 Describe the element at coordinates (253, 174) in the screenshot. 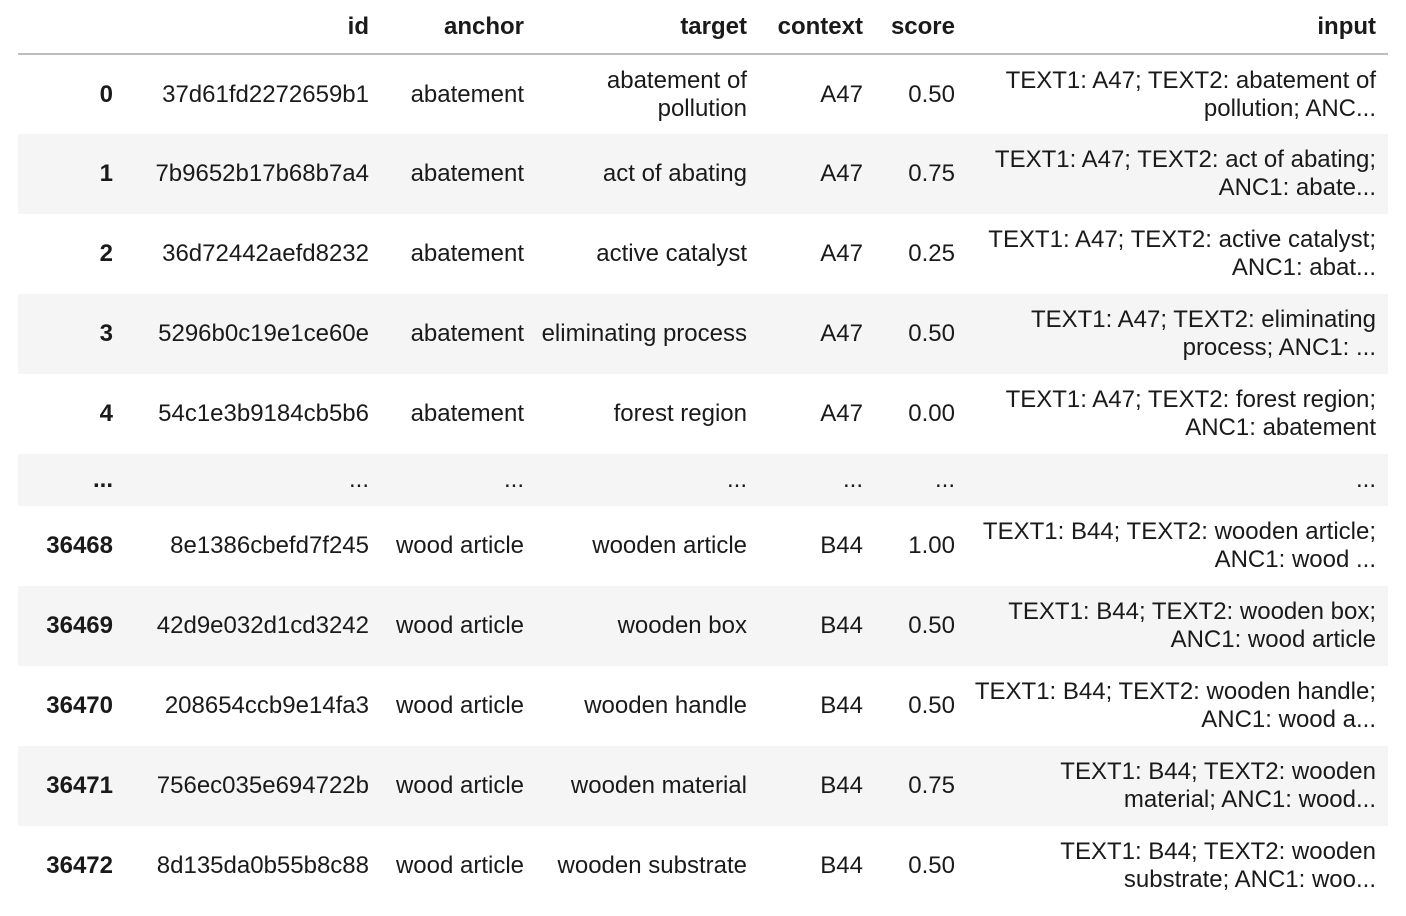

I see `cell-id: 7b9652b17b68b7a4` at that location.